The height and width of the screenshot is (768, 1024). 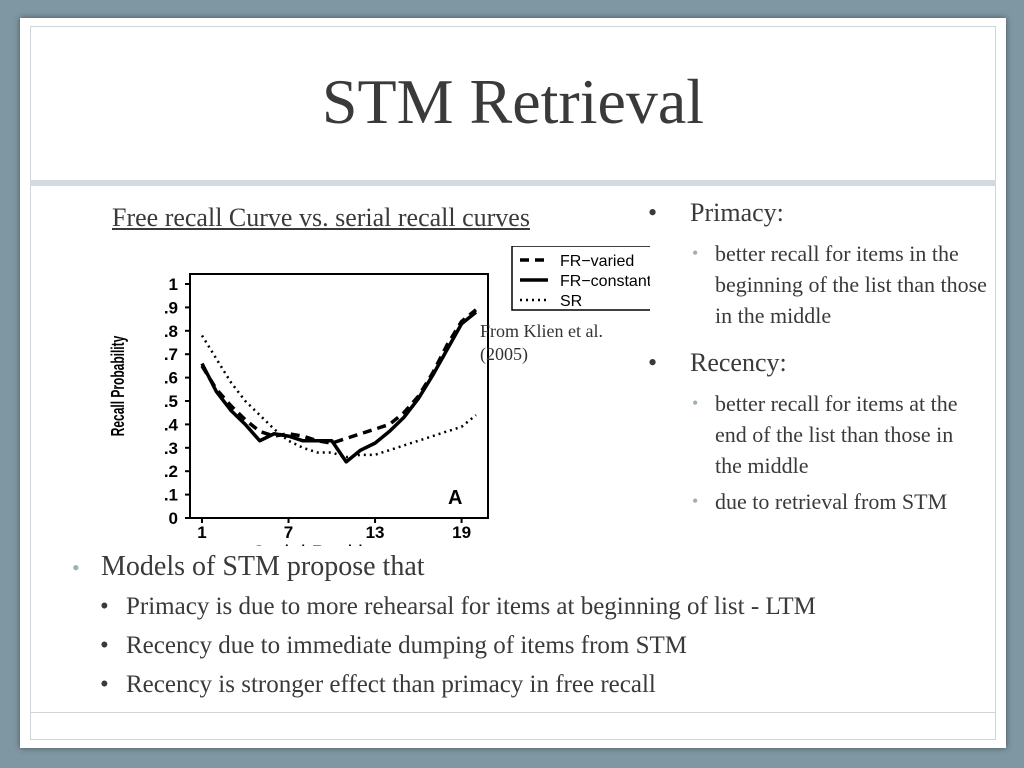 What do you see at coordinates (171, 495) in the screenshot?
I see `y-tick-label: .1` at bounding box center [171, 495].